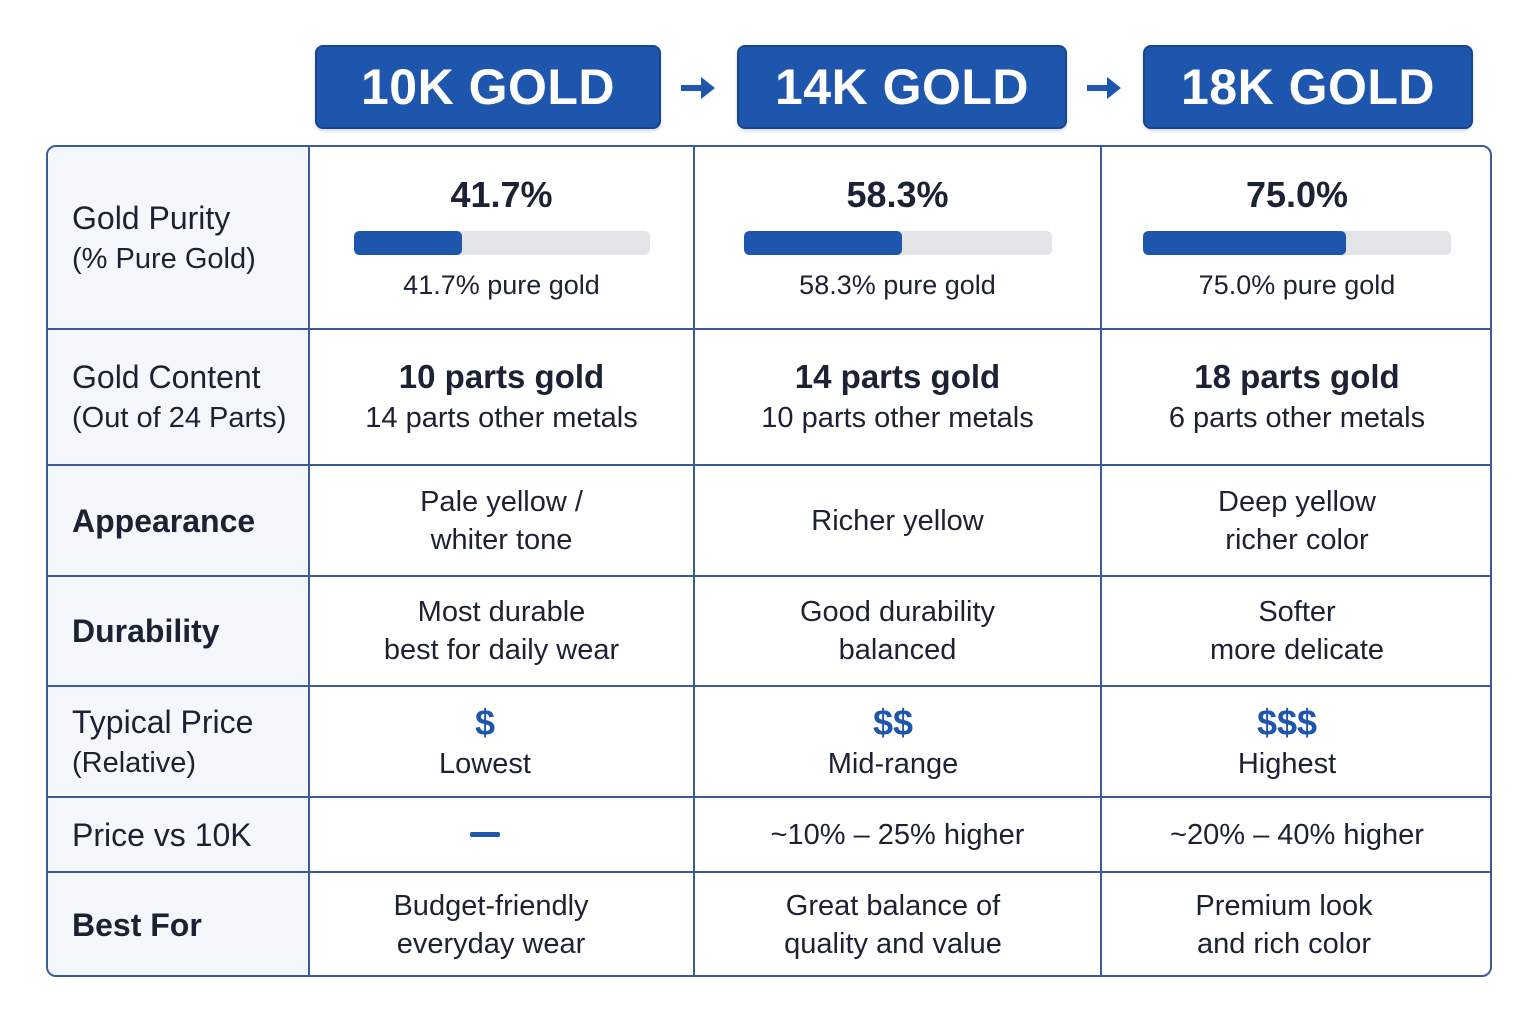 The image size is (1536, 1024). What do you see at coordinates (501, 539) in the screenshot?
I see `cell-line: whiter tone` at bounding box center [501, 539].